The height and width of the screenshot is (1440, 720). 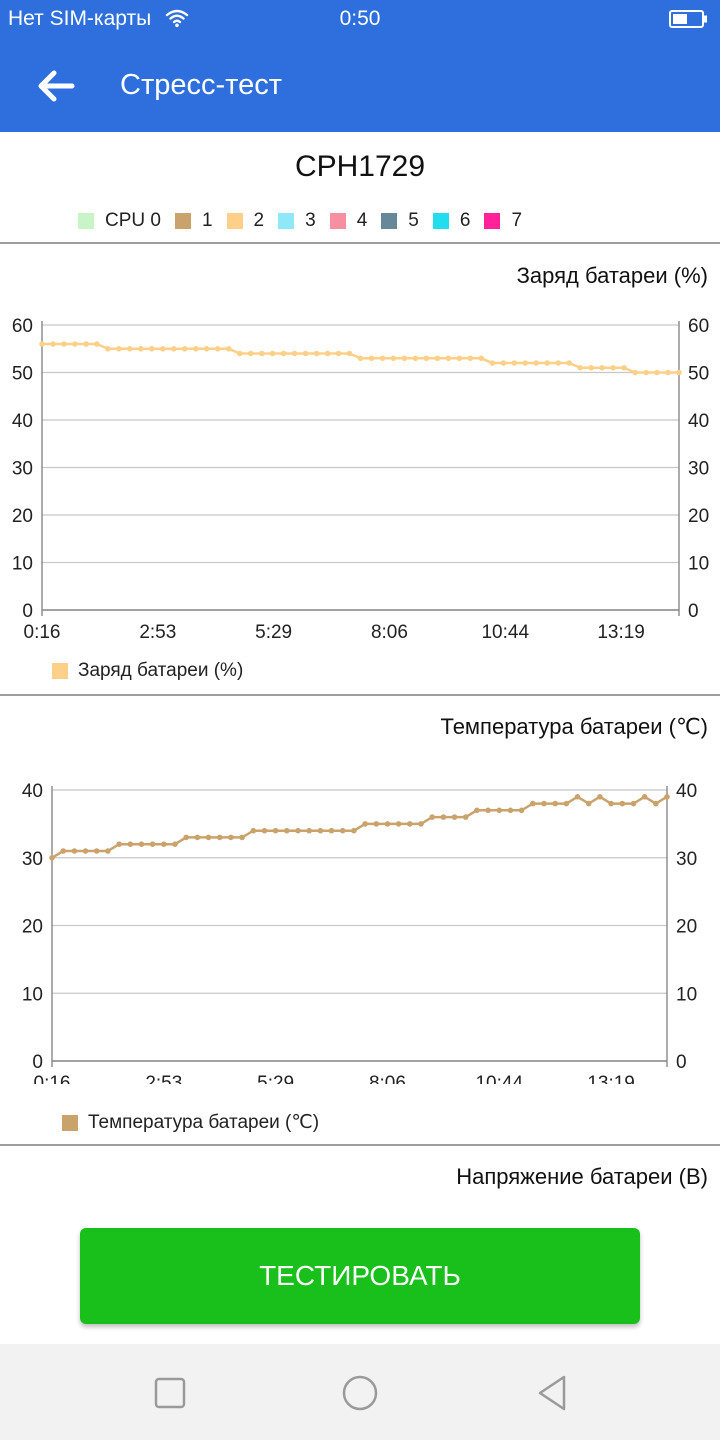 I want to click on battery-icon, so click(x=688, y=19).